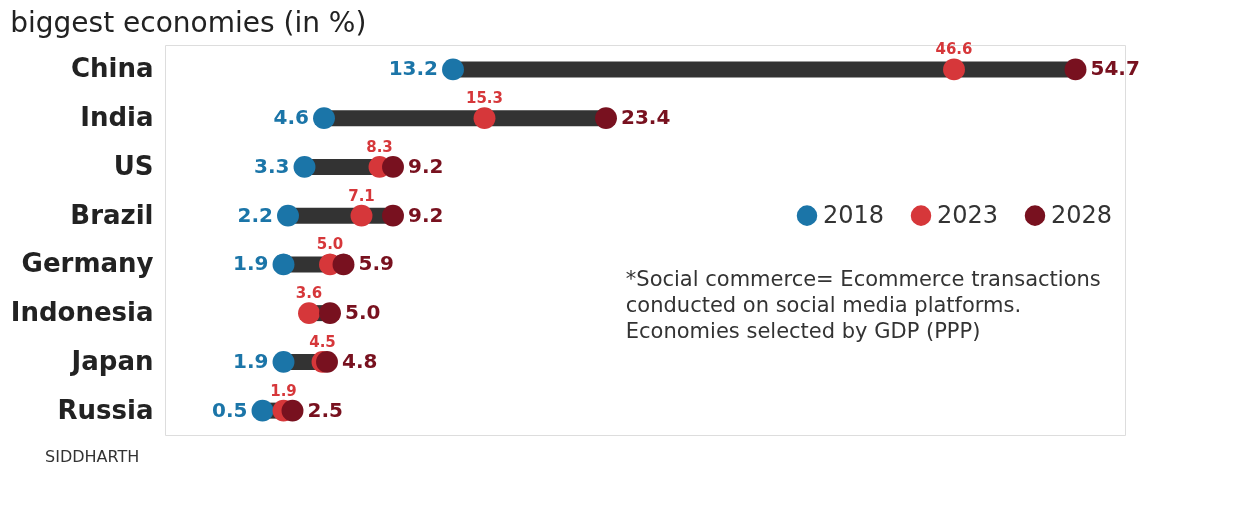 This screenshot has width=1239, height=519. I want to click on y-tick-label: India, so click(117, 117).